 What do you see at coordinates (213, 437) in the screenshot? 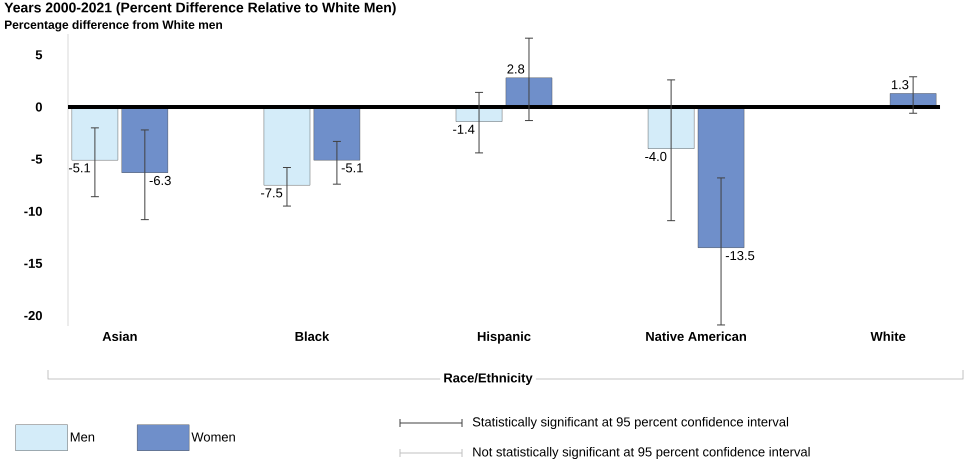
I see `legend-label: Women` at bounding box center [213, 437].